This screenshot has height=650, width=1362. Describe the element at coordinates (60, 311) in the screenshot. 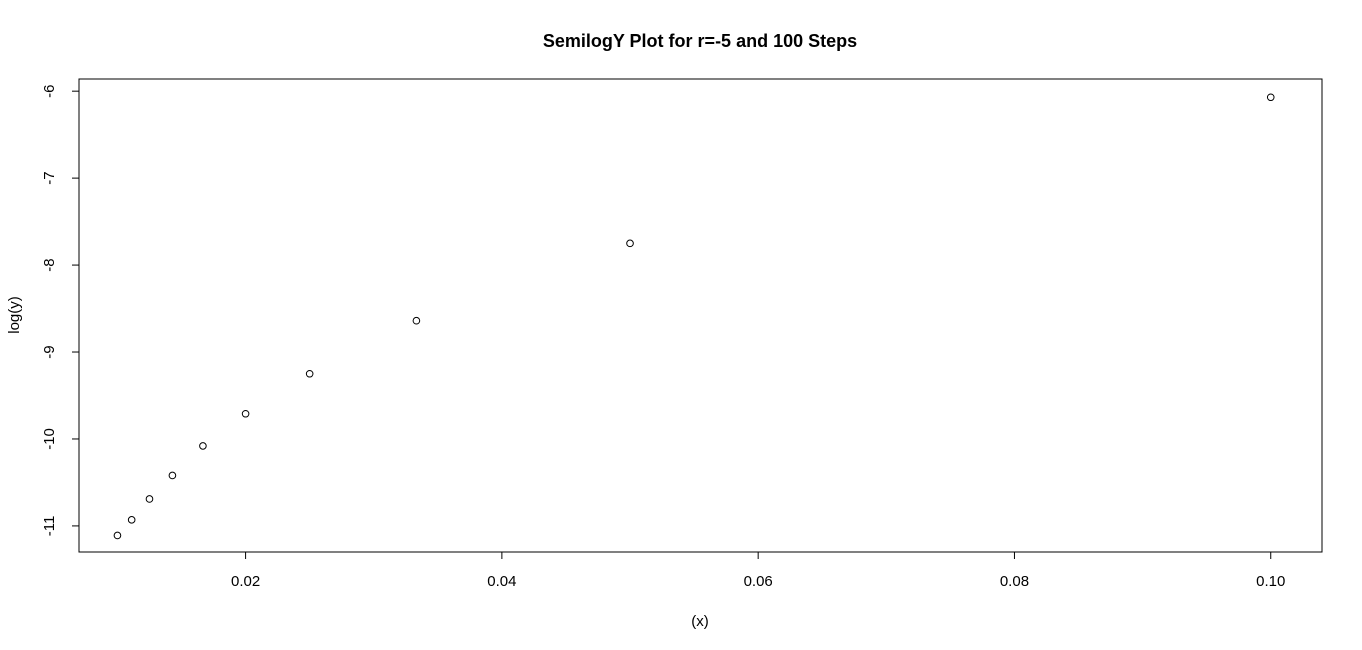

I see `y-axis: -11 -10 -9 -8 -7 -6` at that location.